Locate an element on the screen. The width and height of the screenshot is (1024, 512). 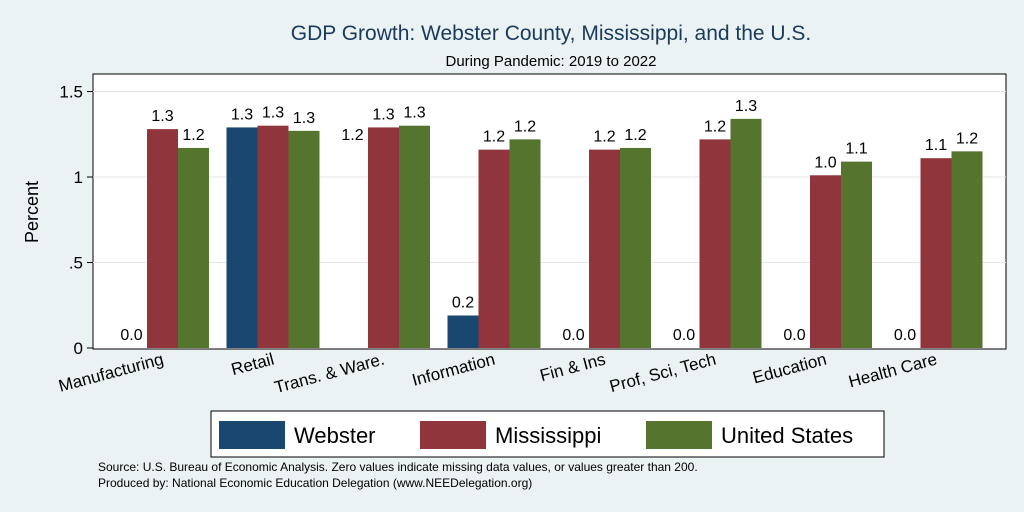
category-label: Information is located at coordinates (453, 370).